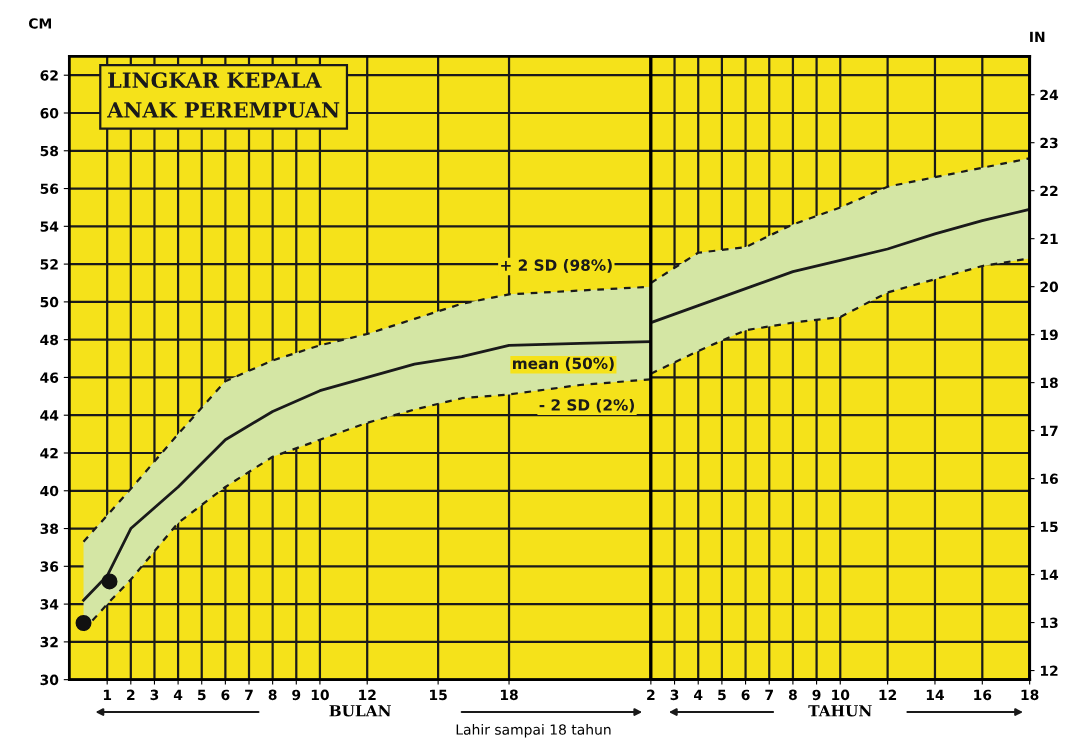 The height and width of the screenshot is (751, 1067). Describe the element at coordinates (1049, 190) in the screenshot. I see `y2-tick-label: 22` at that location.